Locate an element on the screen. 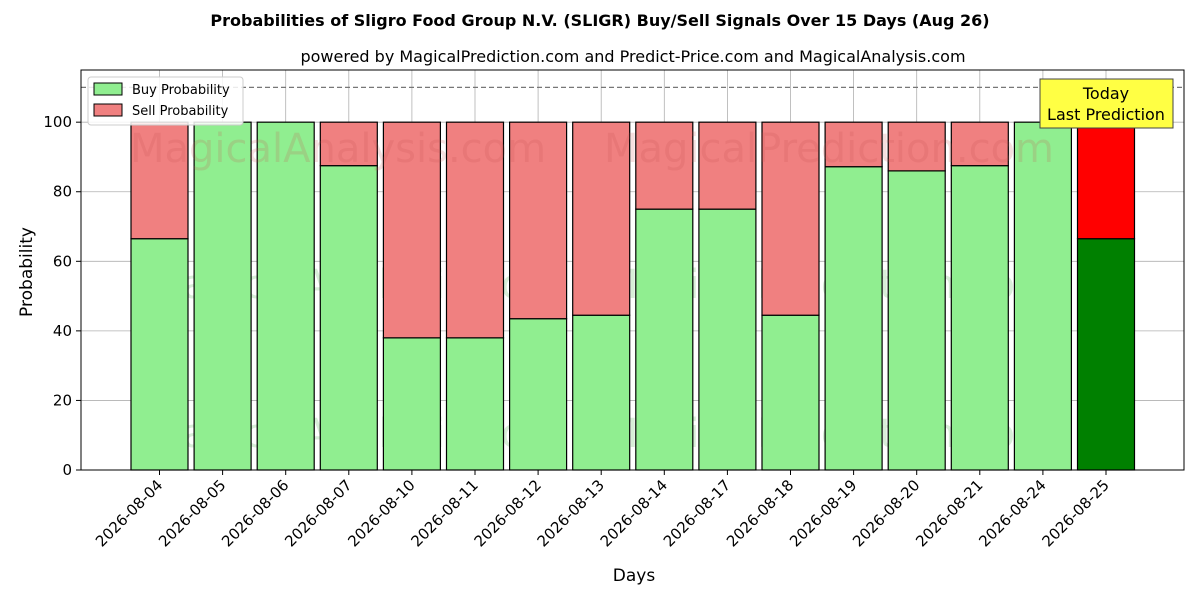  legend: Buy Probability Sell Probability is located at coordinates (165, 101).